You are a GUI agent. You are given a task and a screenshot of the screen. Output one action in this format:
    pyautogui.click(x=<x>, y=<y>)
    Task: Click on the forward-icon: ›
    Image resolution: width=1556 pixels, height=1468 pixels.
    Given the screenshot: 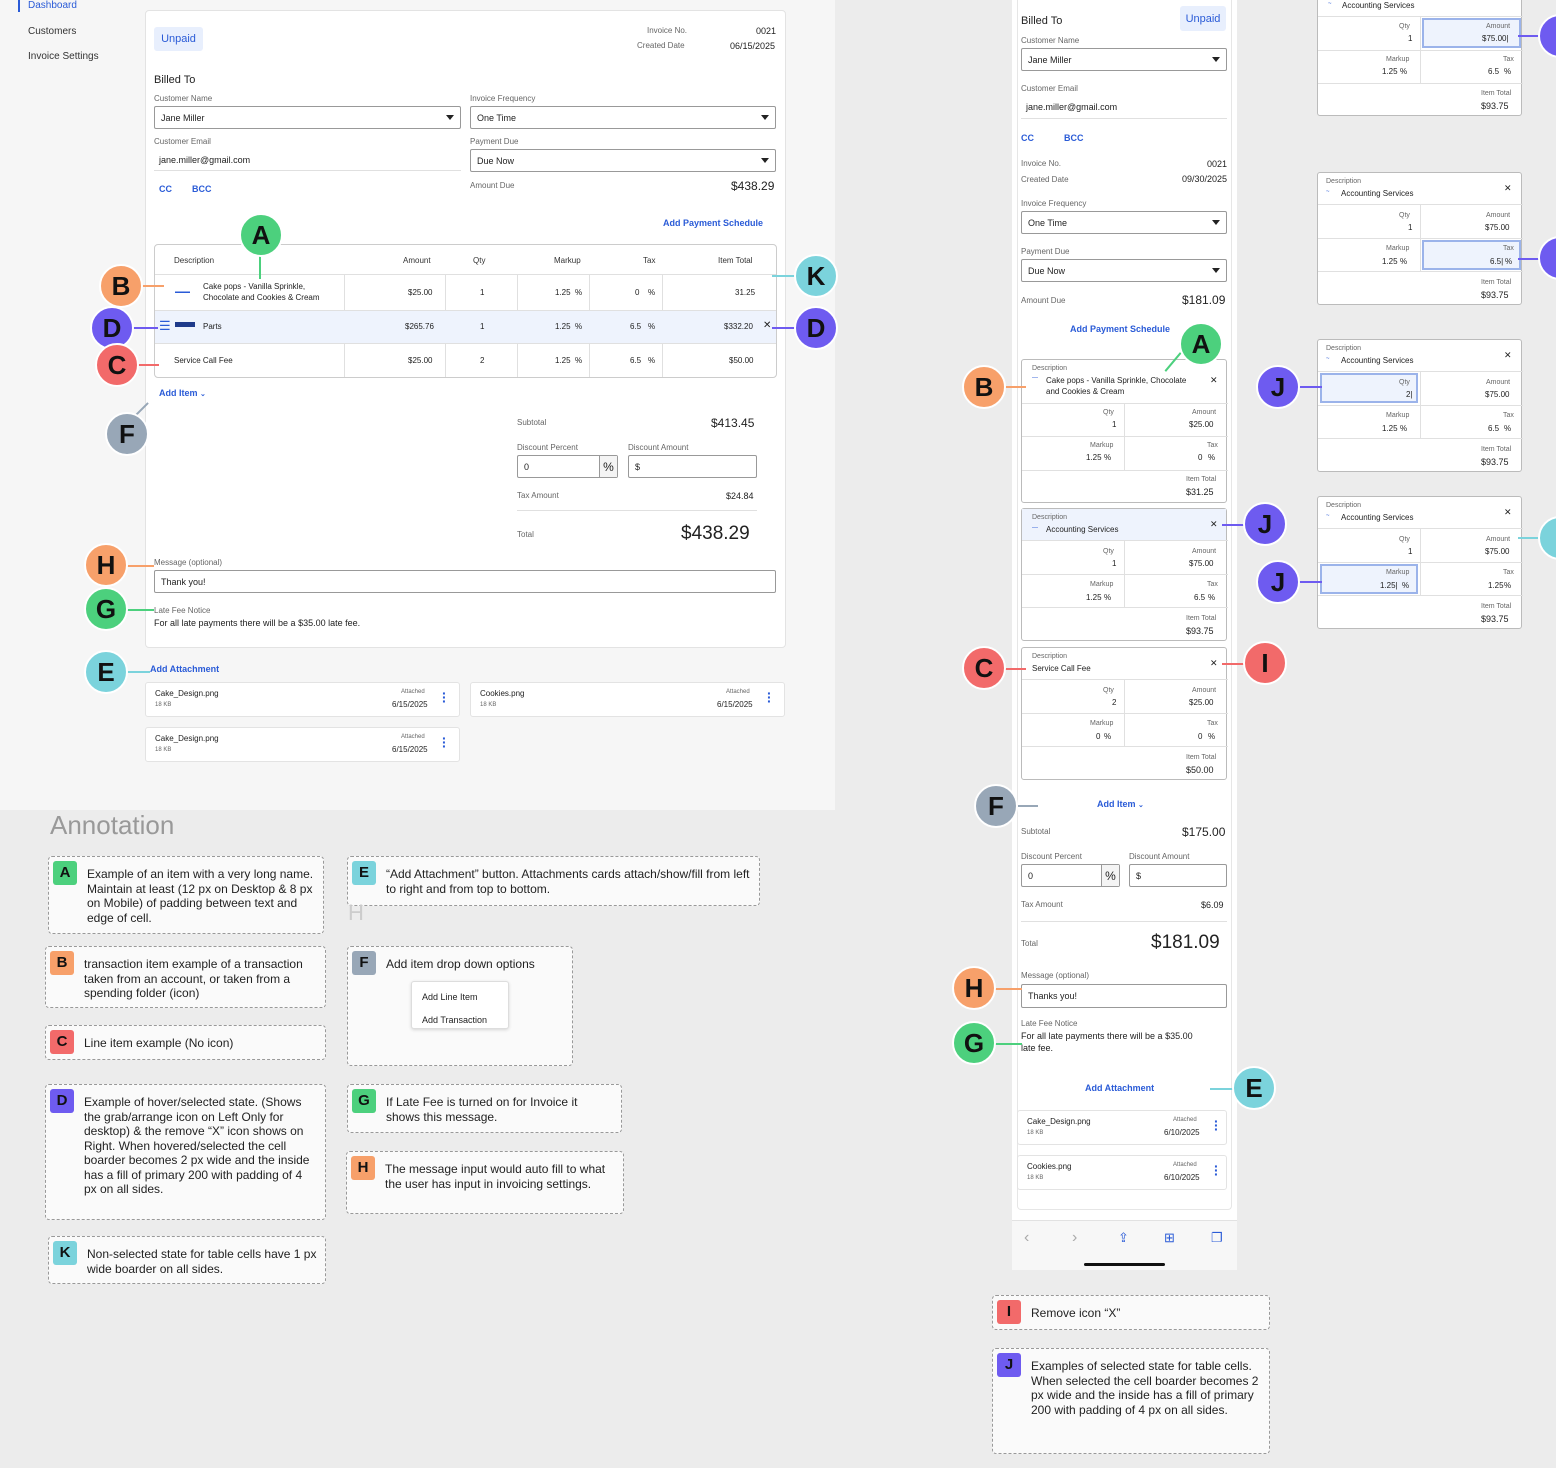 What is the action you would take?
    pyautogui.click(x=1075, y=1237)
    